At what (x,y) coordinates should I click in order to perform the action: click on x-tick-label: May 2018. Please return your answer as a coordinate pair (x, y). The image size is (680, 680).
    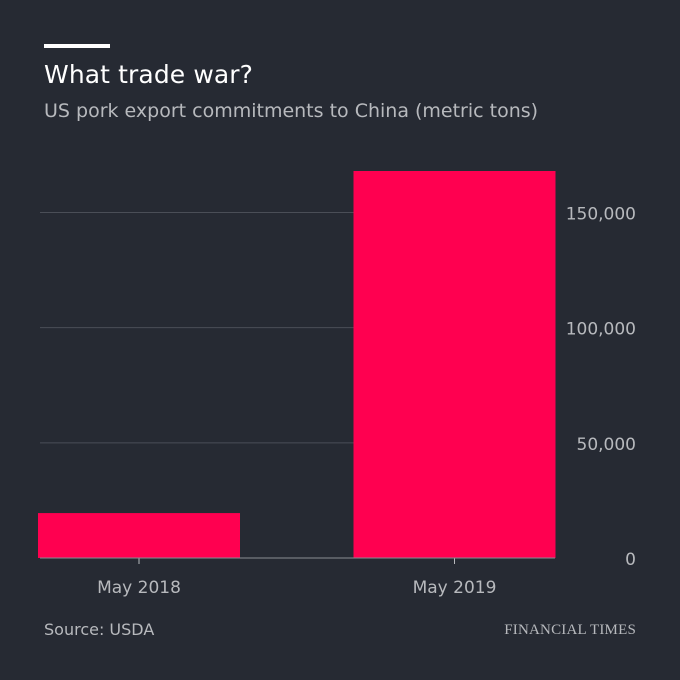
    Looking at the image, I should click on (139, 588).